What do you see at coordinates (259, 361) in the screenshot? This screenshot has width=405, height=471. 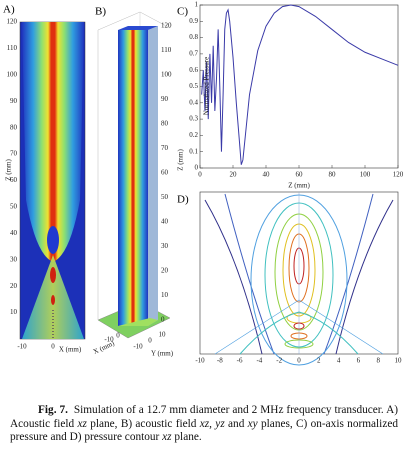 I see `tick-label: -4` at bounding box center [259, 361].